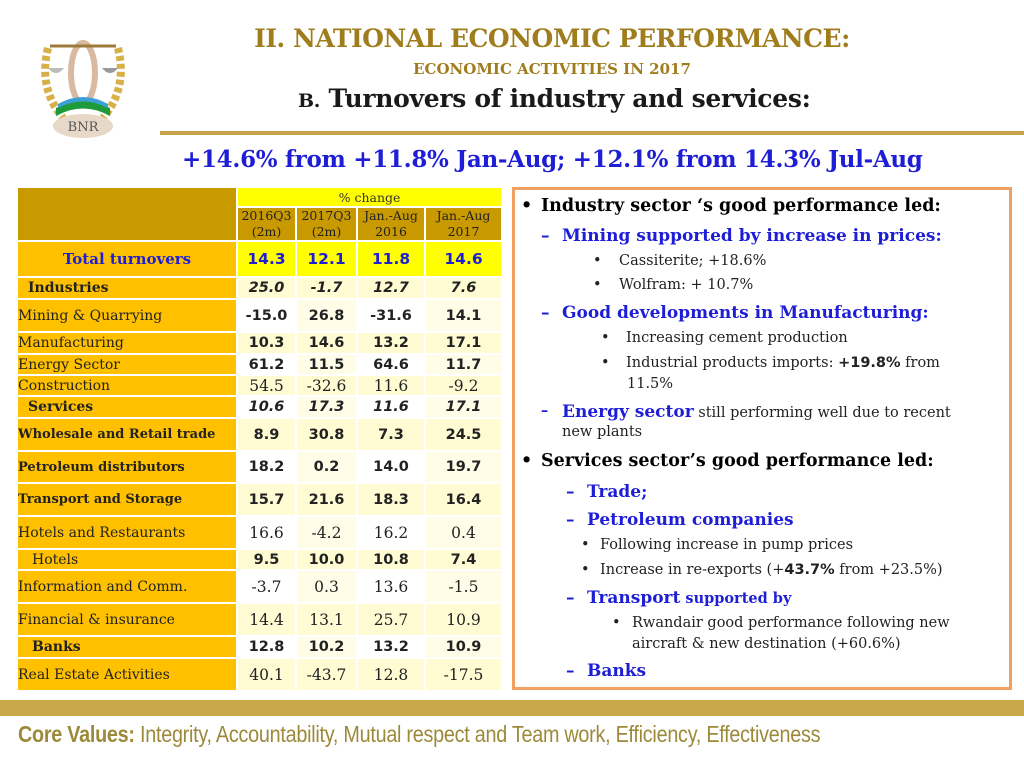  I want to click on core-values-label: Core Values:, so click(76, 734).